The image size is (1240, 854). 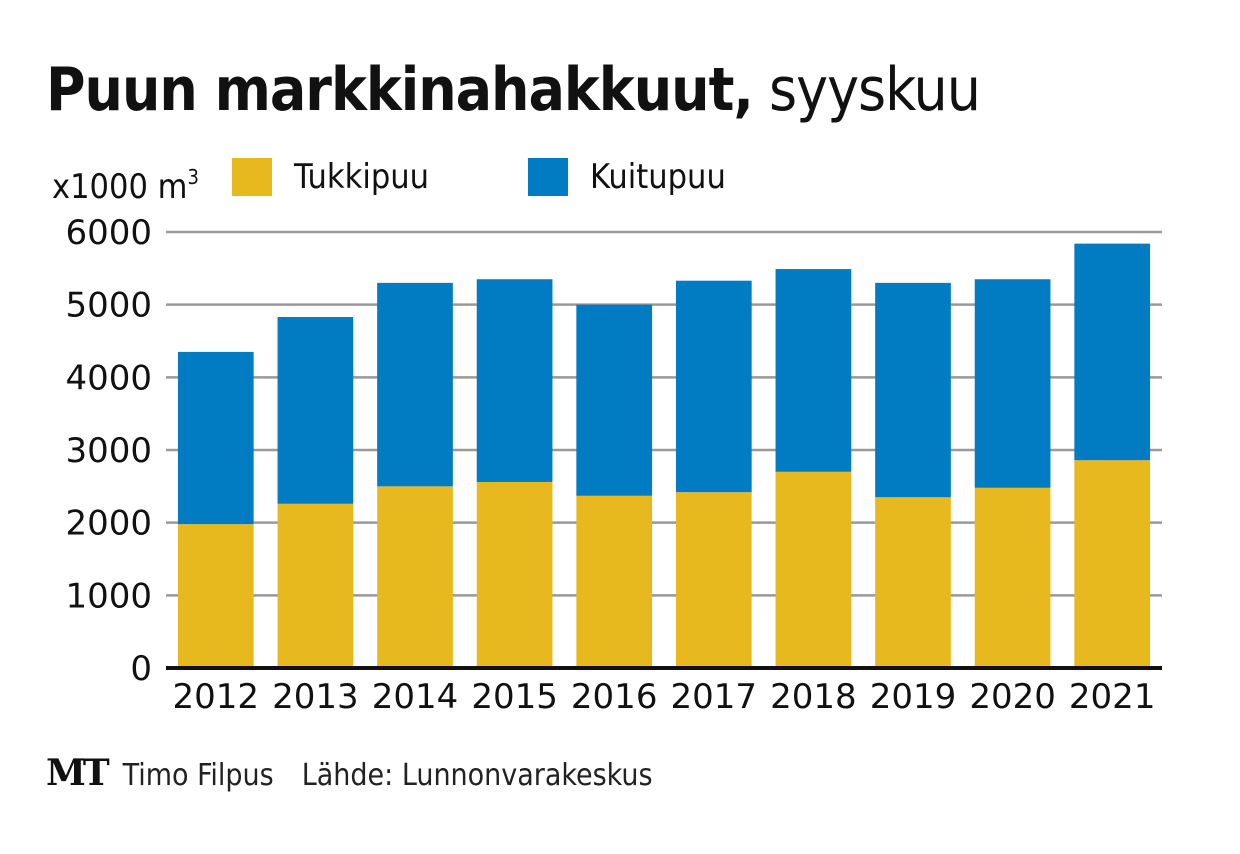 What do you see at coordinates (216, 697) in the screenshot?
I see `x-tick-label: 2012` at bounding box center [216, 697].